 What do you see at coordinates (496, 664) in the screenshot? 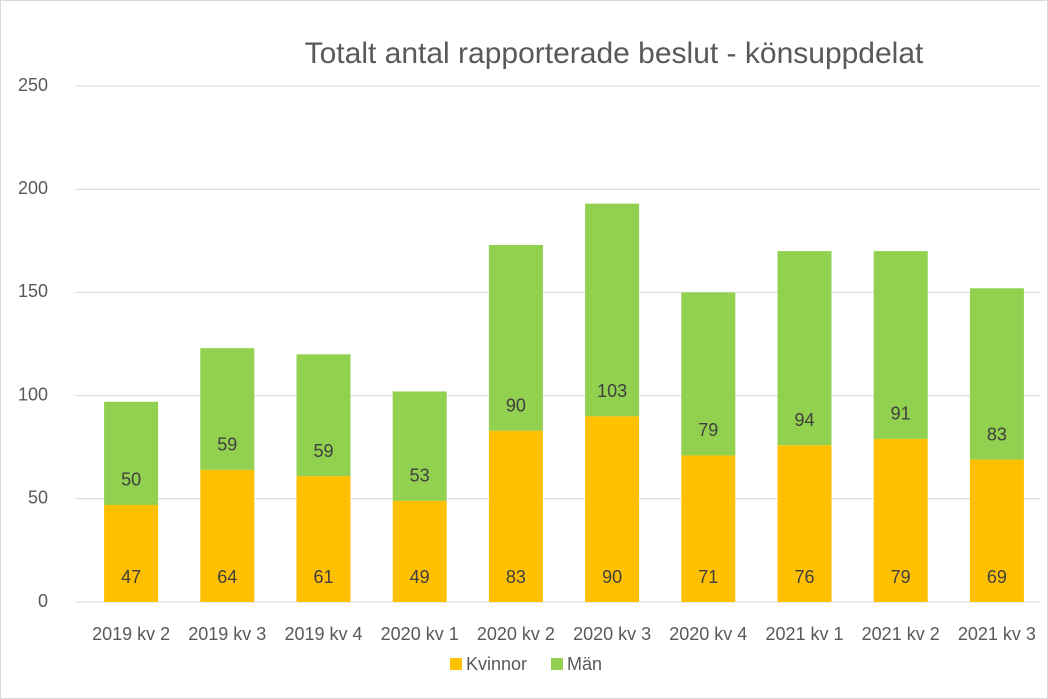
I see `legend-label: Kvinnor` at bounding box center [496, 664].